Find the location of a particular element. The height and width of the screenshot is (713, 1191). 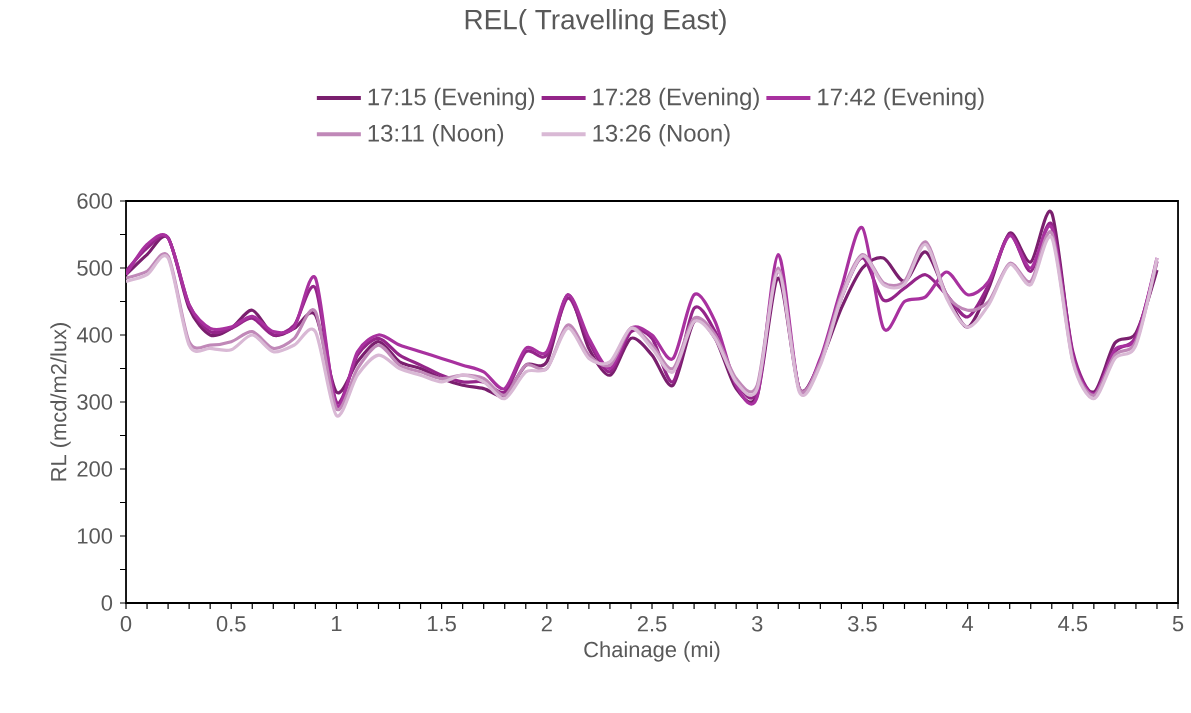

legend-label: 17:42 (Evening) is located at coordinates (901, 99).